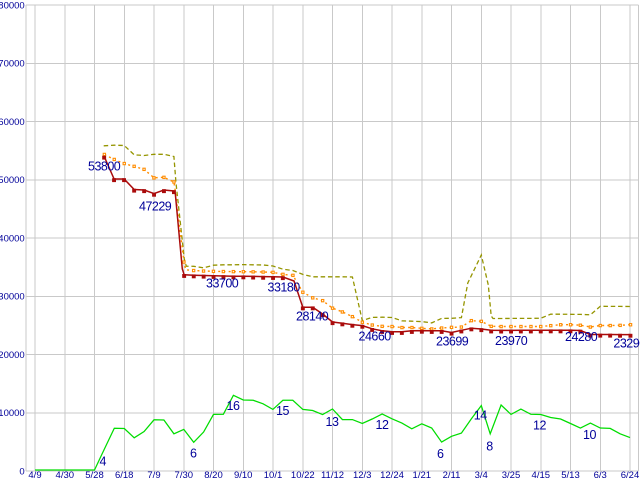 Image resolution: width=640 pixels, height=485 pixels. I want to click on svg-text: 3/4, so click(481, 475).